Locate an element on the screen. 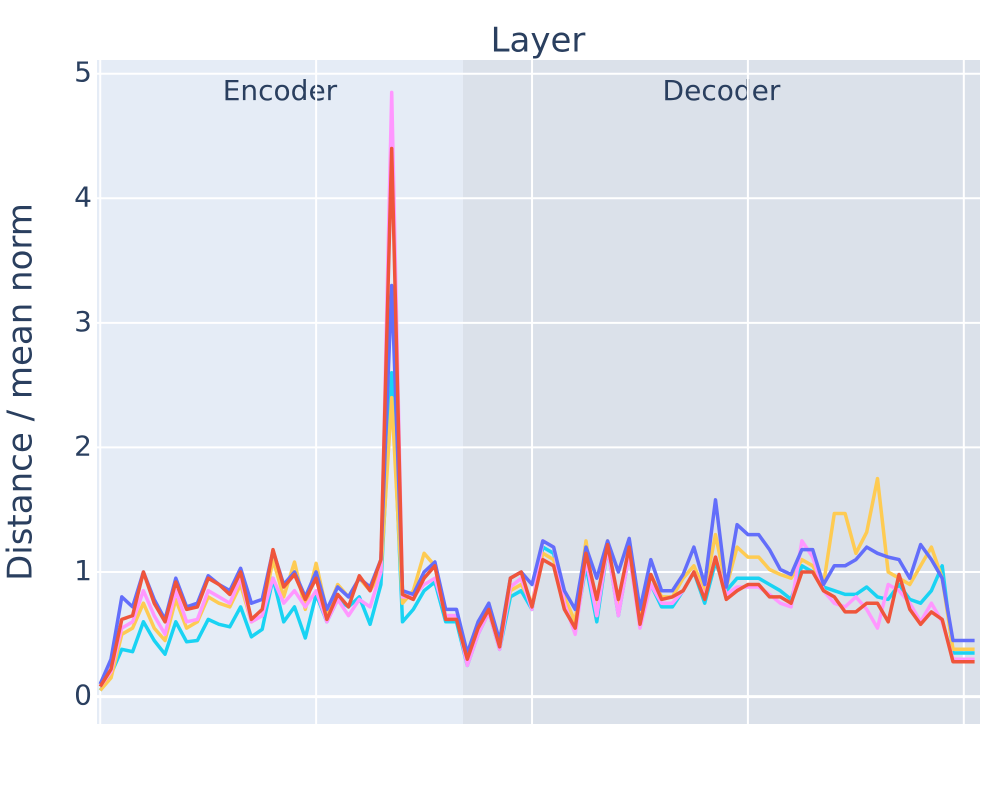 The width and height of the screenshot is (1000, 800). y-tick-label: 0 is located at coordinates (83, 695).